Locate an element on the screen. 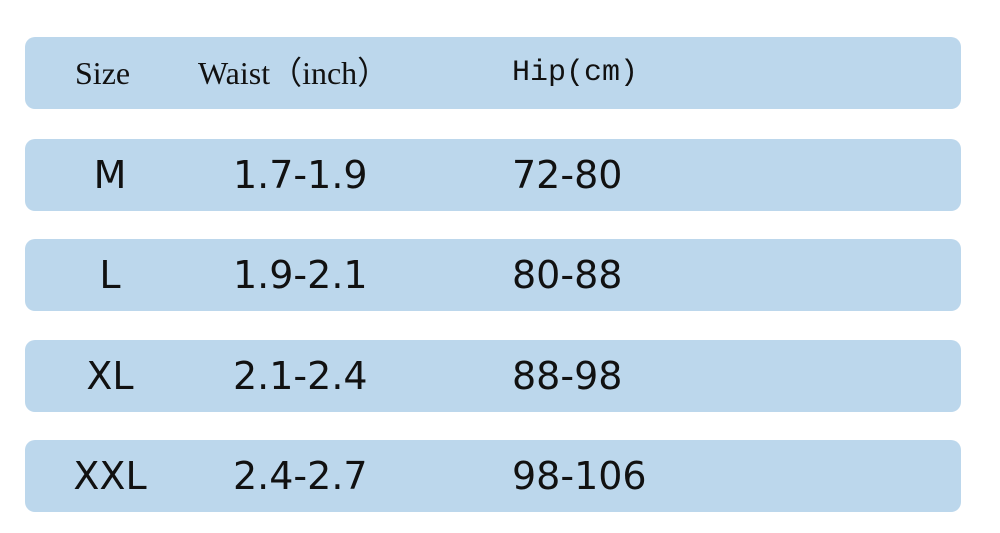  table-cell: 98-106 is located at coordinates (579, 476).